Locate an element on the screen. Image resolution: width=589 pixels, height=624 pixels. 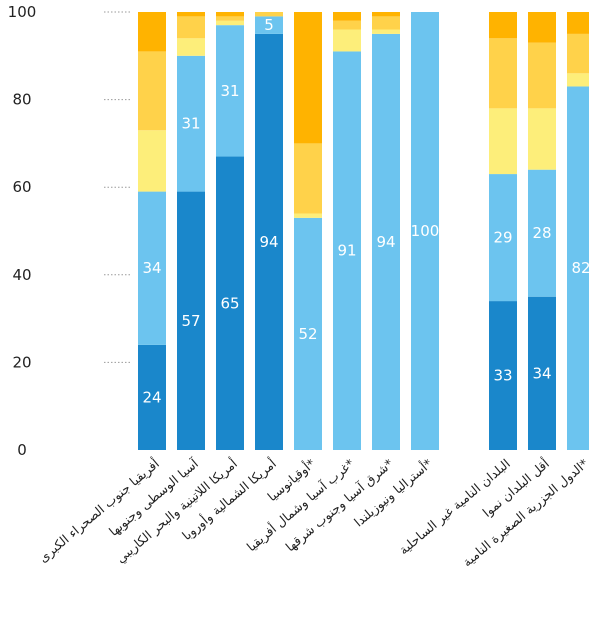
data-label: 29 is located at coordinates (502, 238).